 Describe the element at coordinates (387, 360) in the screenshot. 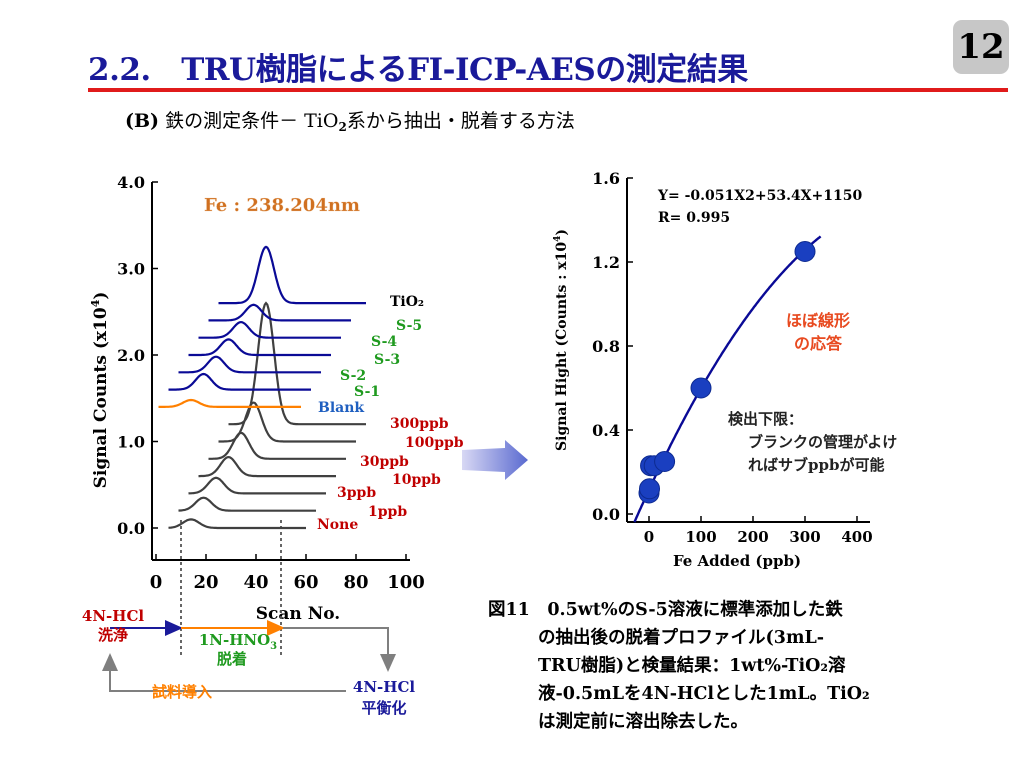

I see `series-label: S-3` at that location.